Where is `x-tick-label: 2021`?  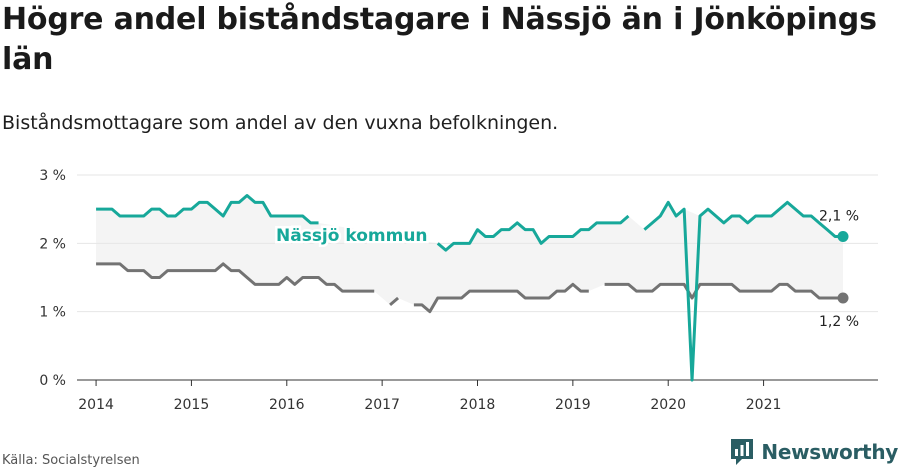 x-tick-label: 2021 is located at coordinates (764, 405).